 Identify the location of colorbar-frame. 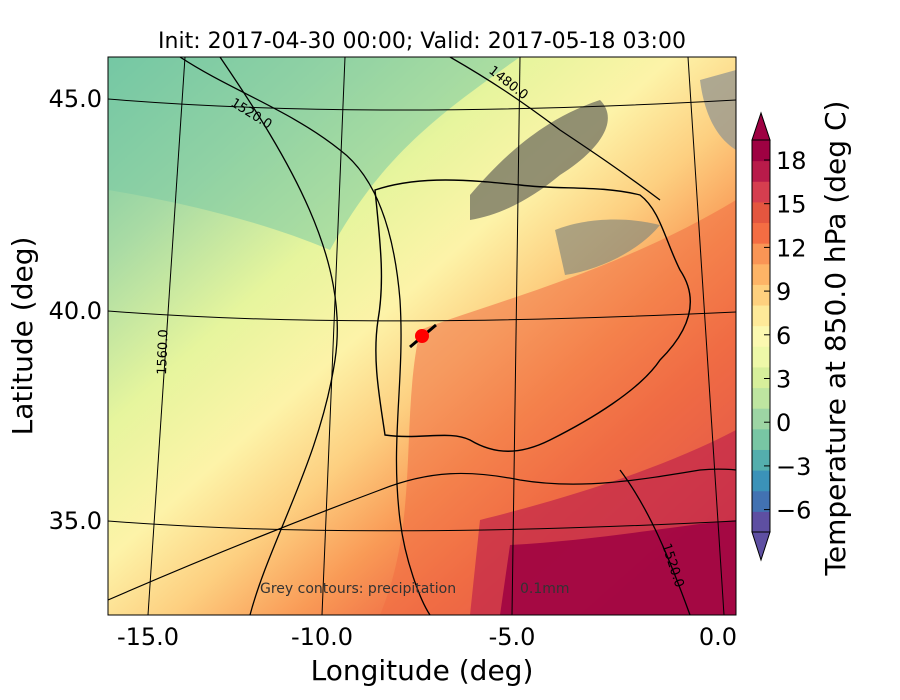
(761, 336).